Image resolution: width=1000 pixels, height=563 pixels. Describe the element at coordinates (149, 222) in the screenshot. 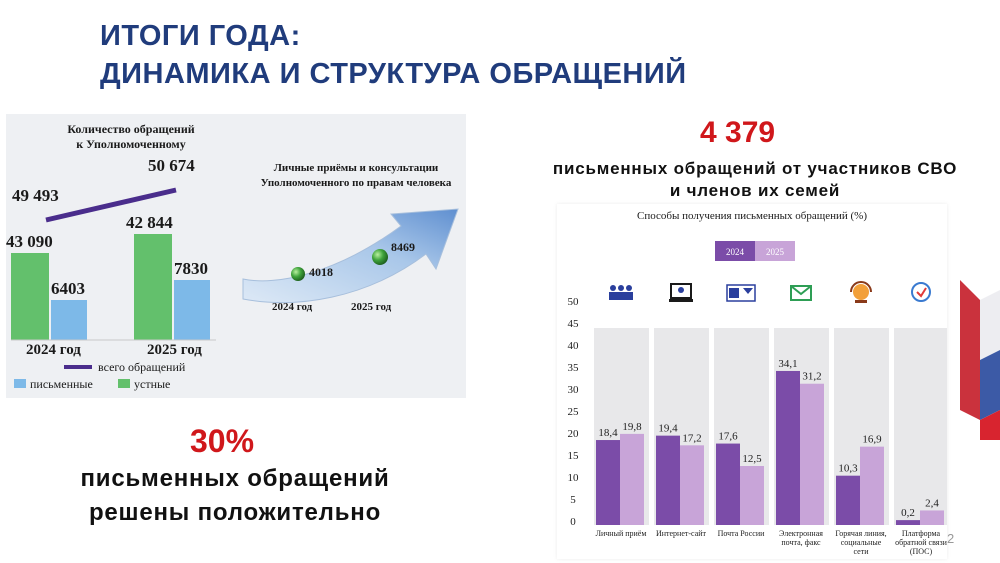

I see `oral-2025-label: 42 844` at that location.